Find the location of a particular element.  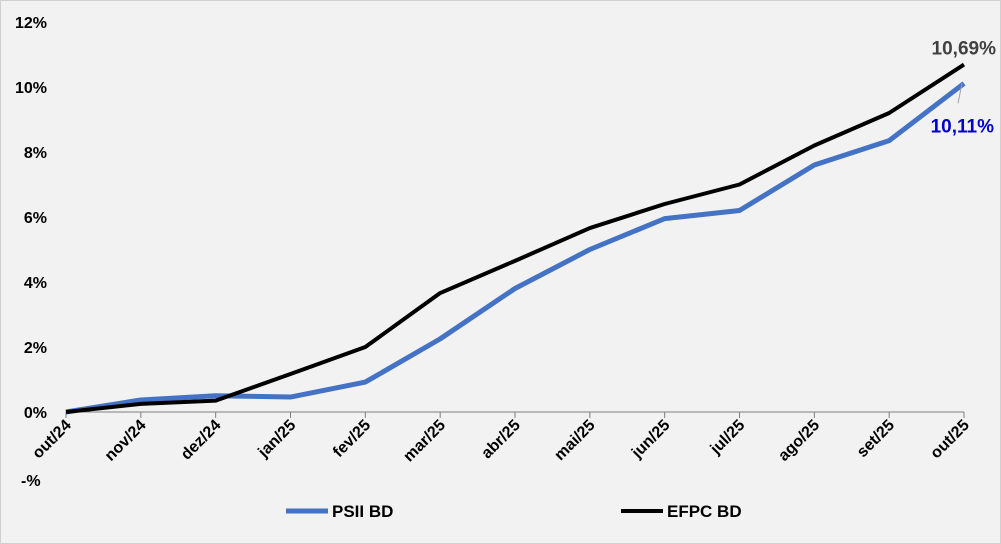

x-tick-label: ago/25 is located at coordinates (799, 441).